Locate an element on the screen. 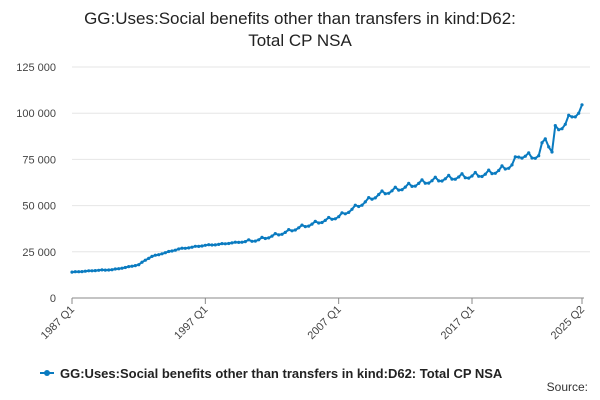 Image resolution: width=600 pixels, height=400 pixels. y-tick-label: 125 000 is located at coordinates (36, 68).